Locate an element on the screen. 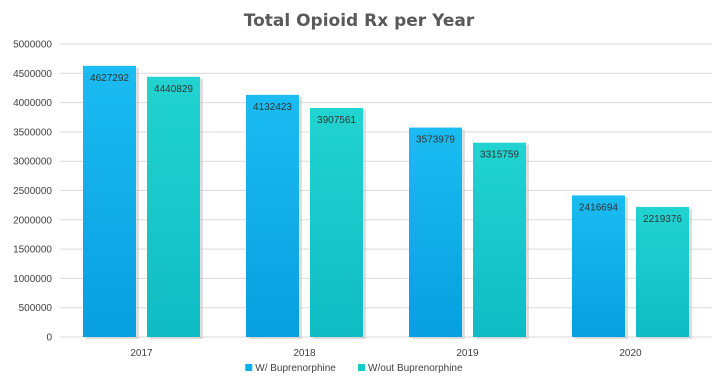 The width and height of the screenshot is (718, 379). x-tick-label: 2017 is located at coordinates (141, 353).